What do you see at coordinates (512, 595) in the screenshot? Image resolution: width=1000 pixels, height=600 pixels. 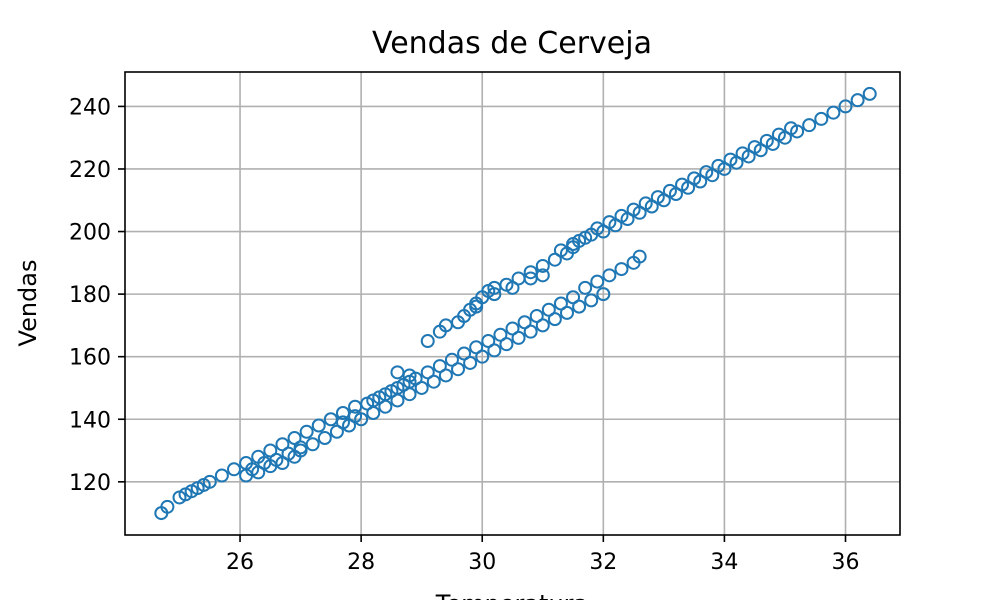 I see `x-axis-label: Temperatura` at bounding box center [512, 595].